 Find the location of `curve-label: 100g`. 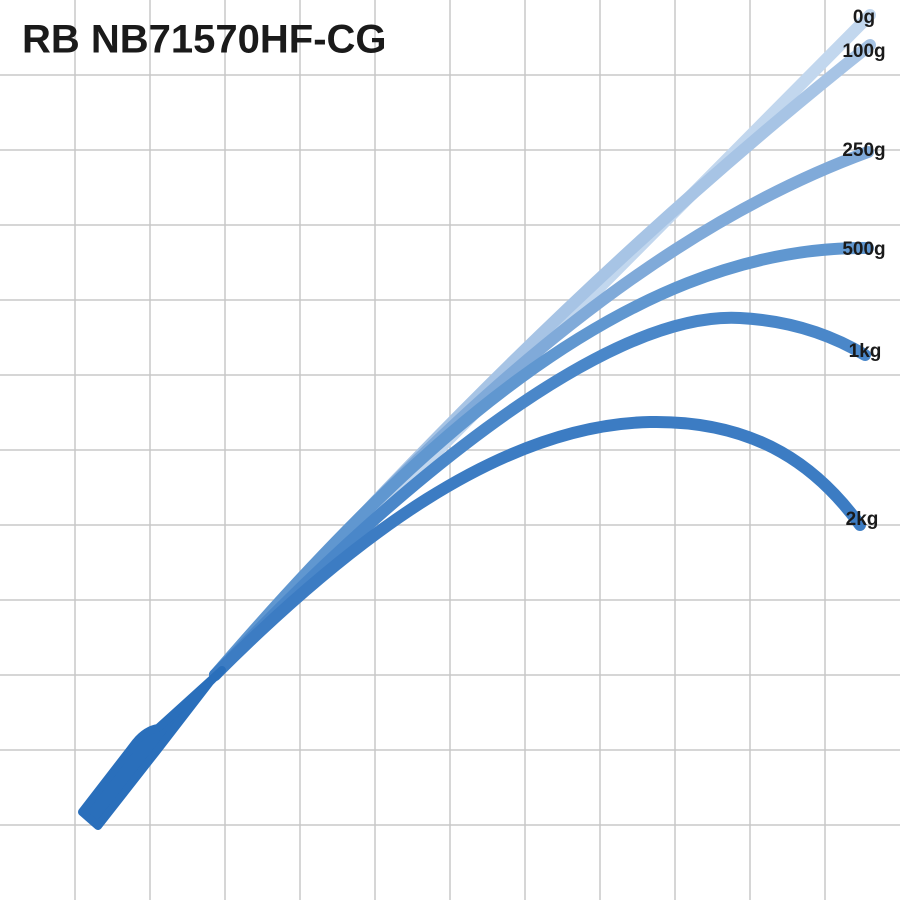

curve-label: 100g is located at coordinates (863, 51).